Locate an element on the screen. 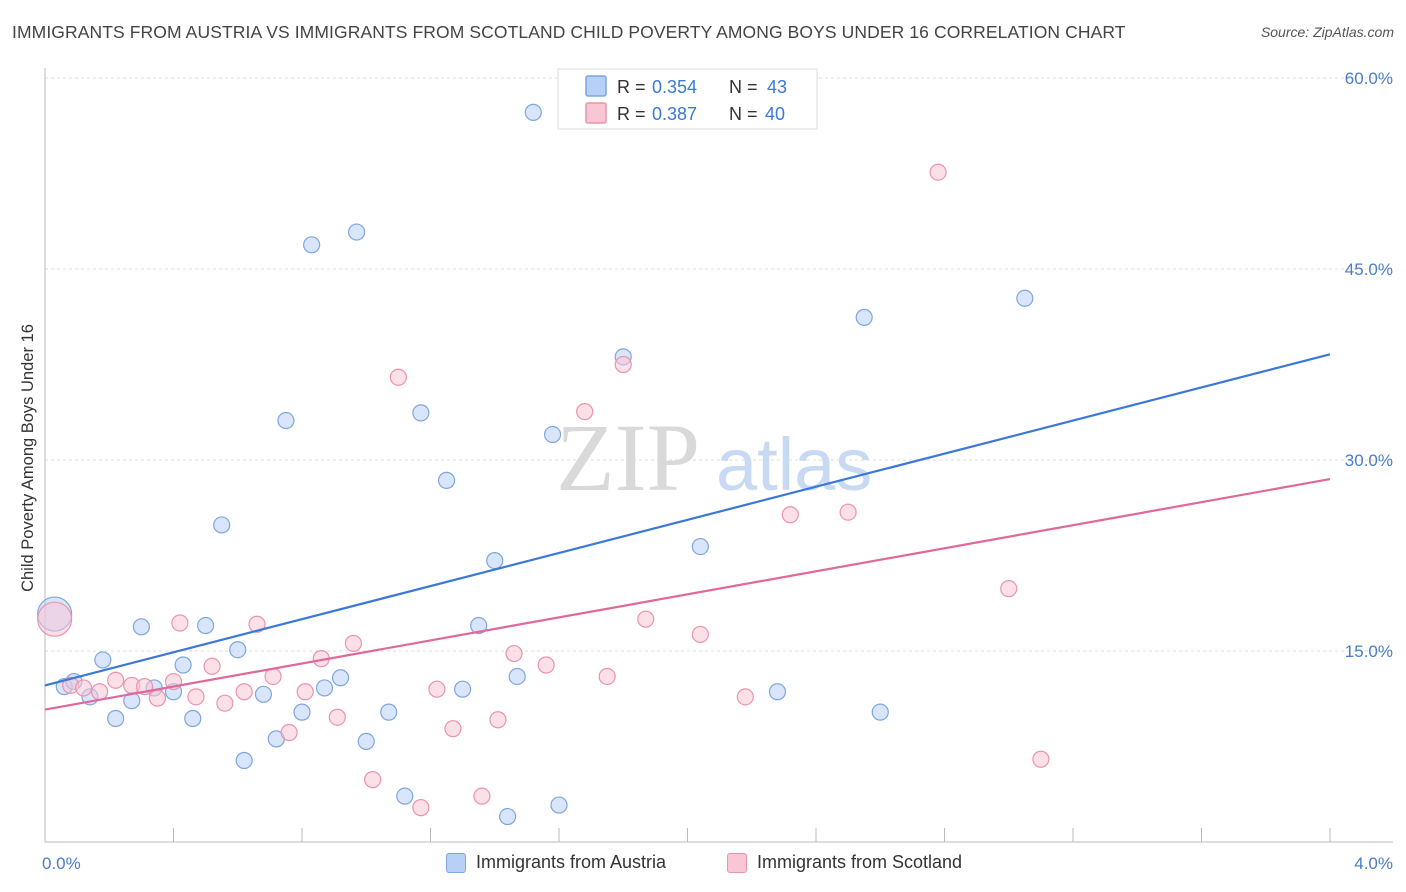 This screenshot has height=892, width=1406. chart-source: Source: ZipAtlas.com is located at coordinates (1327, 32).